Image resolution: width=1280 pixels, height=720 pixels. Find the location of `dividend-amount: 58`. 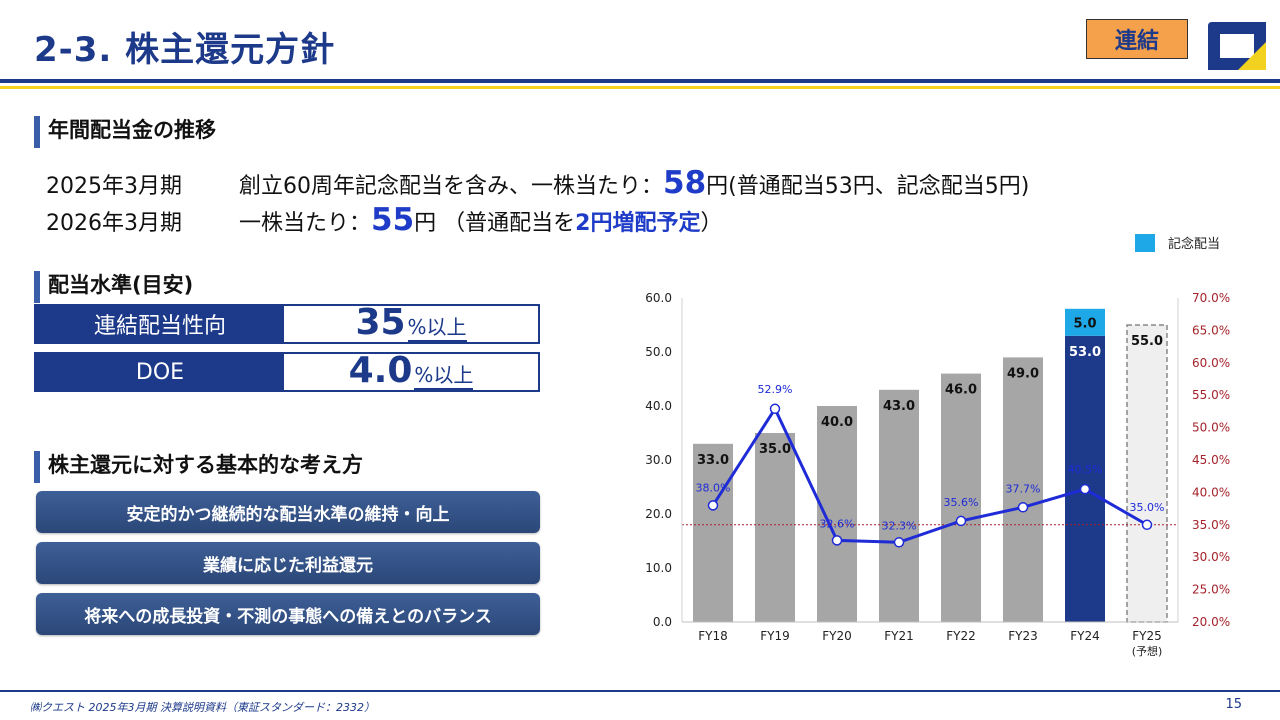

dividend-amount: 58 is located at coordinates (685, 183).